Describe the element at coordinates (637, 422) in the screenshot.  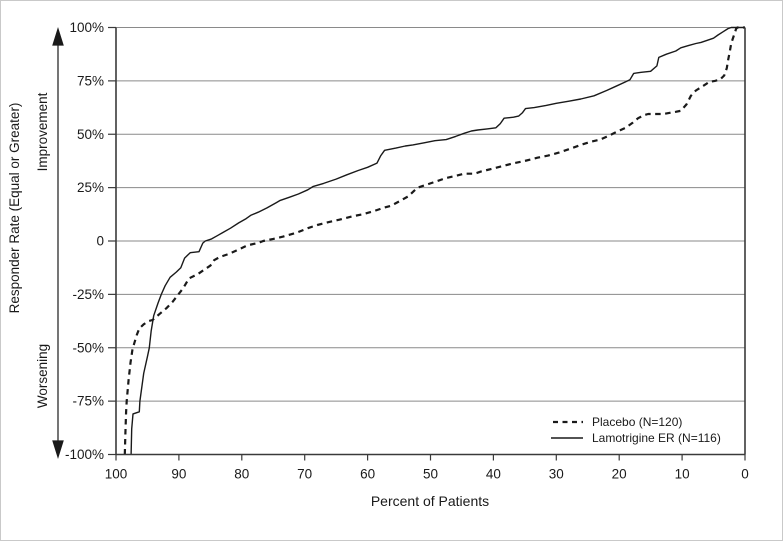
I see `legend-placebo-label: Placebo (N=120)` at that location.